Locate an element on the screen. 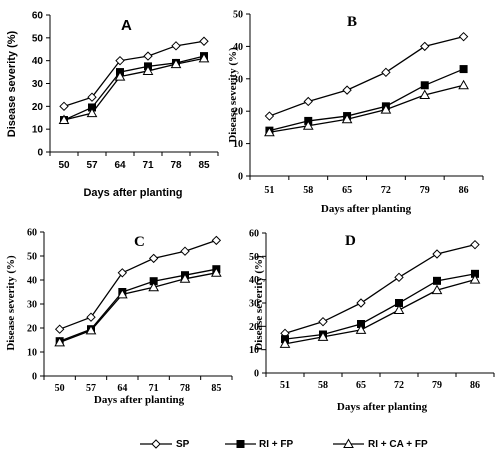 This screenshot has width=500, height=458. panel-a-xtick-label-57: 57 is located at coordinates (92, 165).